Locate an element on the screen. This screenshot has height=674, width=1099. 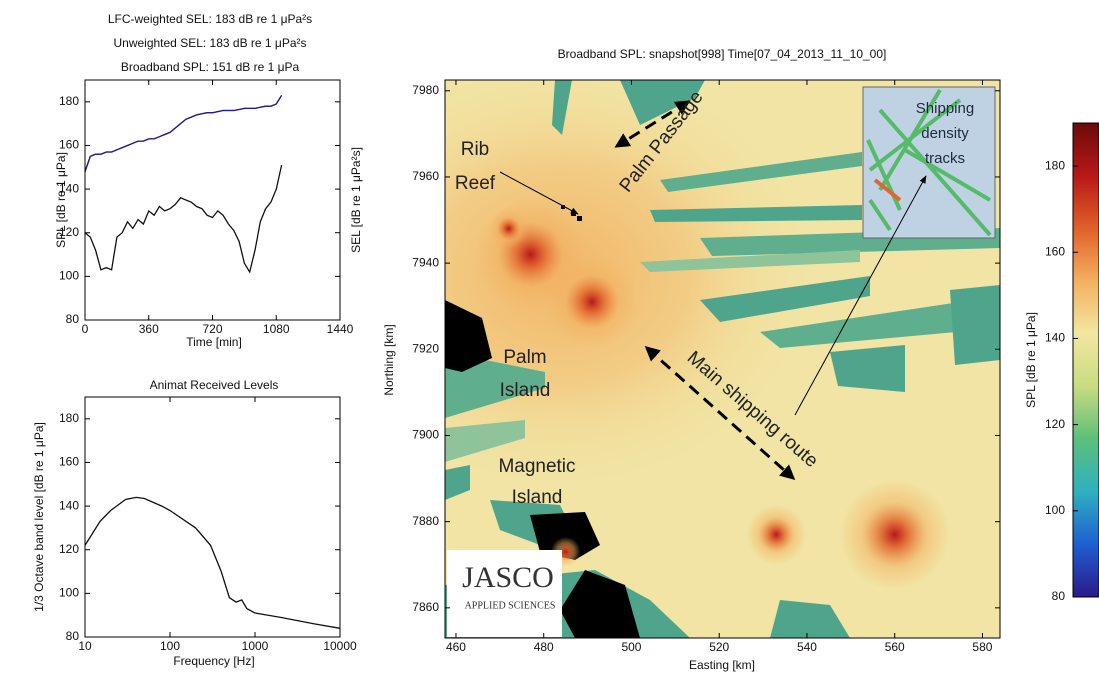
y-tick-label: 7940 is located at coordinates (425, 262).